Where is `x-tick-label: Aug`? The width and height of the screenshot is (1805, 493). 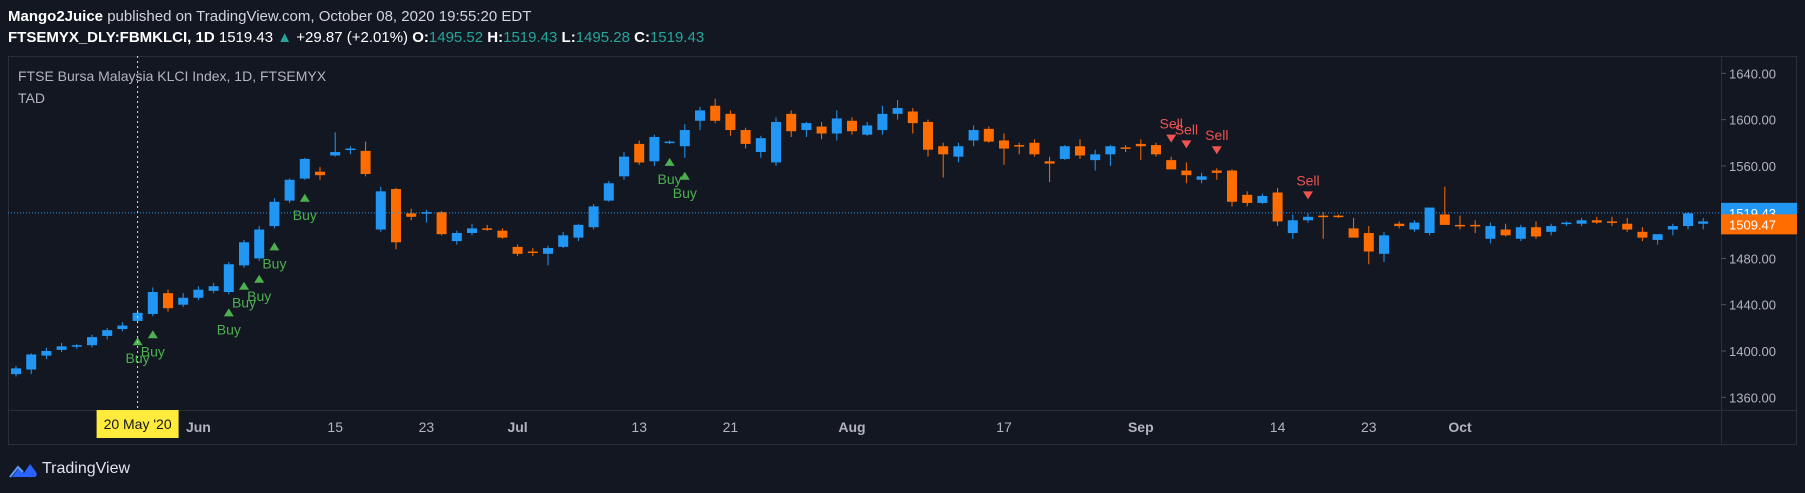
x-tick-label: Aug is located at coordinates (851, 427).